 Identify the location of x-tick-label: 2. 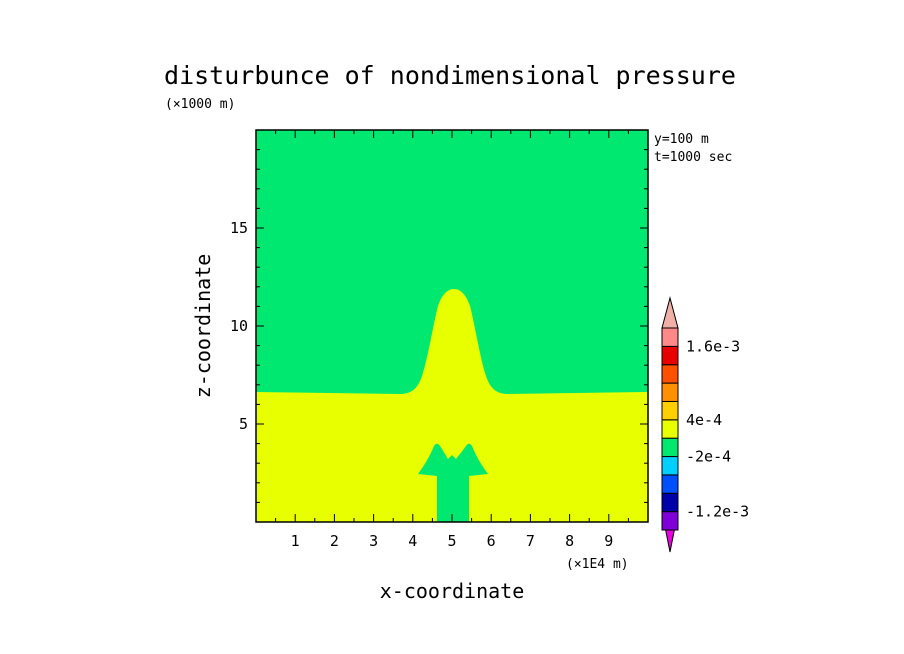
(334, 541).